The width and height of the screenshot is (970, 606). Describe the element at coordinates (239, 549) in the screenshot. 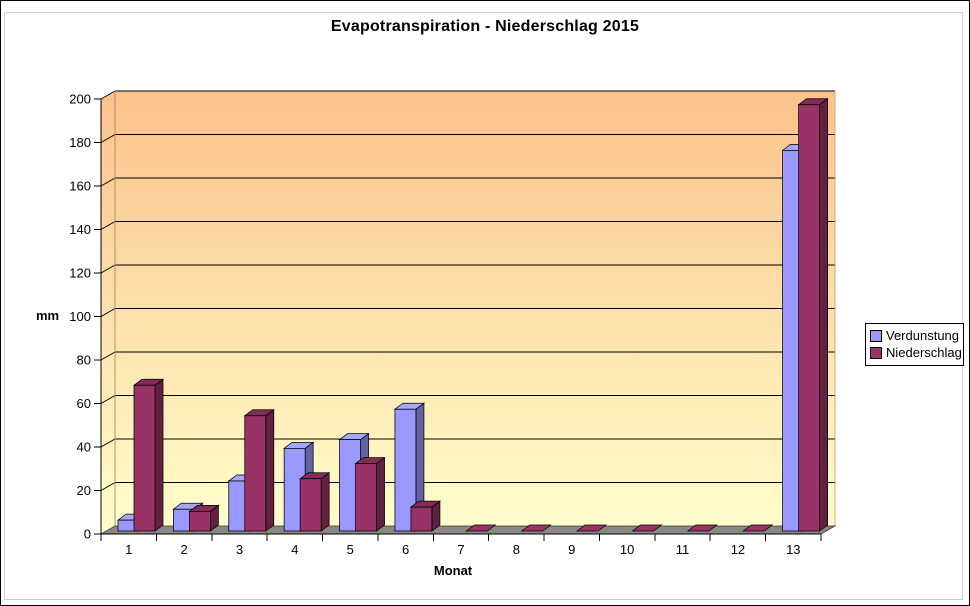

I see `x-tick-label: 3` at that location.